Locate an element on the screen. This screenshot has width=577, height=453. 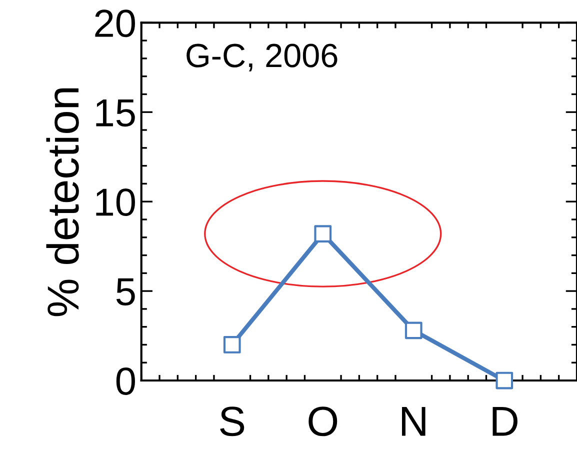
x-tick-label: N is located at coordinates (414, 421).